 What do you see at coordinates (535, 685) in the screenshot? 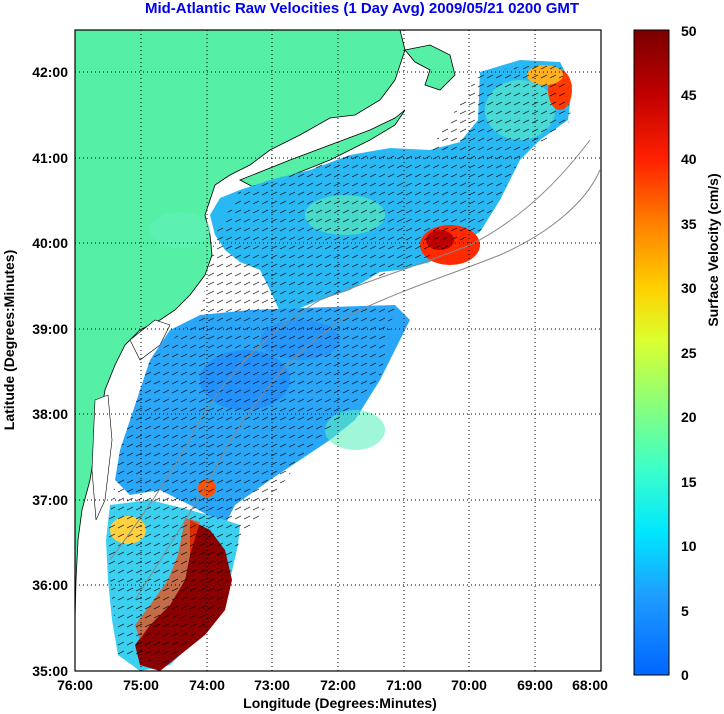
I see `x-tick-label: 69:00` at bounding box center [535, 685].